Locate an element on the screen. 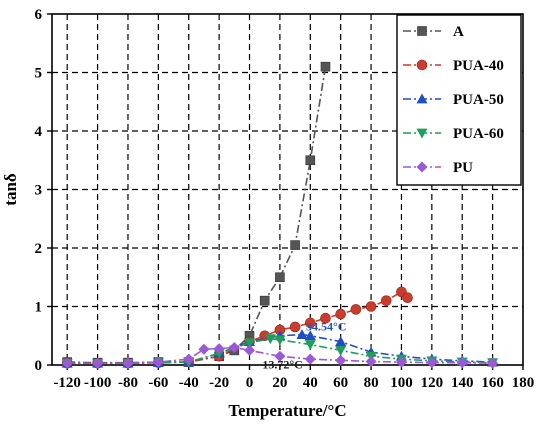  x-tick-label: 80 is located at coordinates (371, 383).